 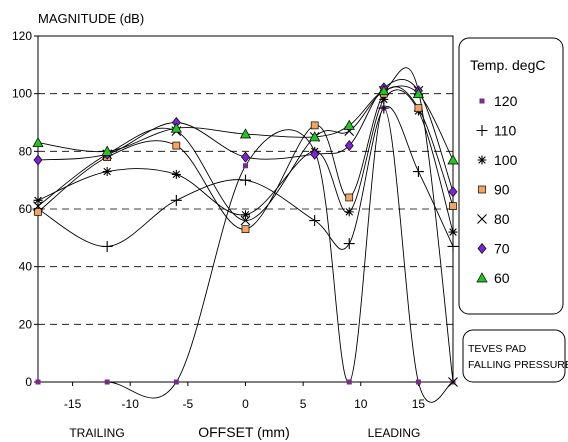 What do you see at coordinates (26, 267) in the screenshot?
I see `y-tick-label-40: 40` at bounding box center [26, 267].